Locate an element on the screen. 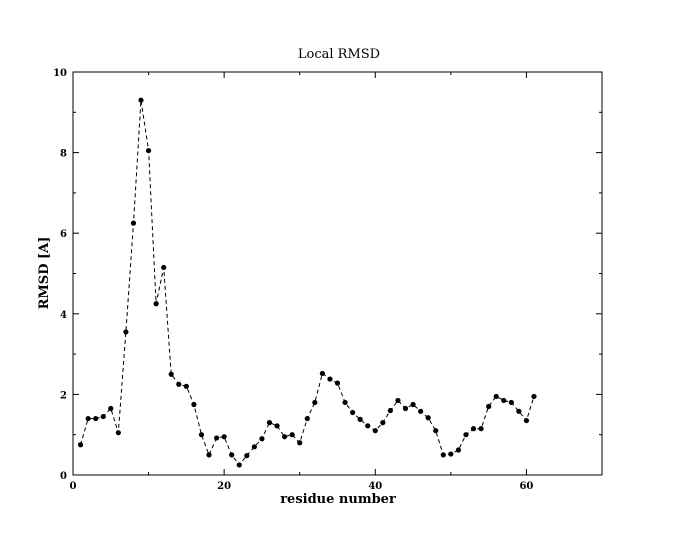  y-axis-label: RMSD [A] is located at coordinates (44, 273).